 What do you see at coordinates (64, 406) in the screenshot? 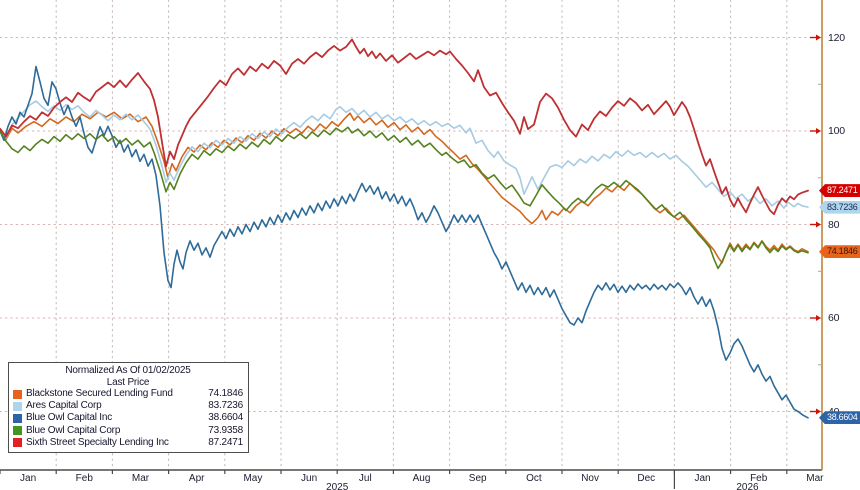
I see `series-name: Ares Capital Corp` at bounding box center [64, 406].